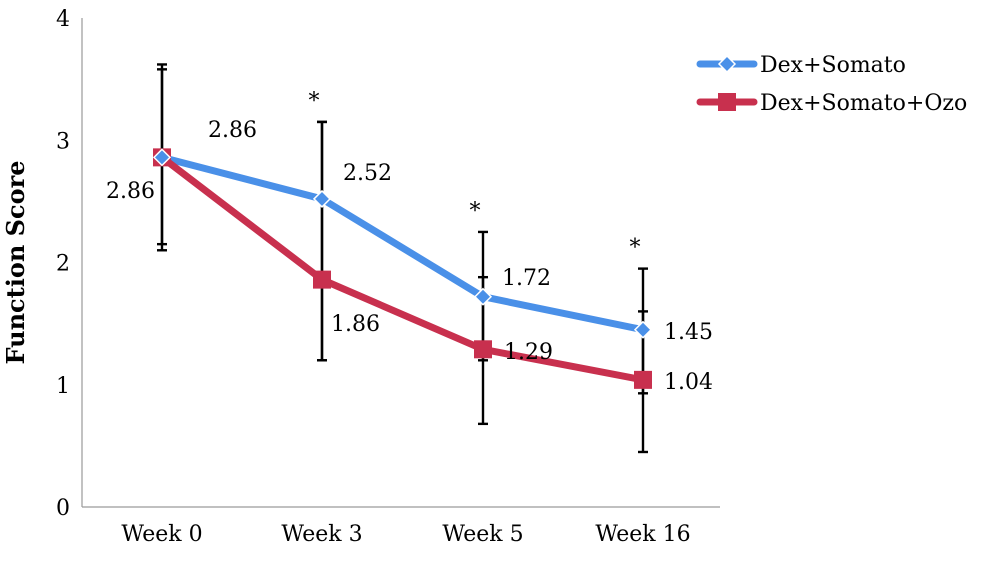 Image resolution: width=1000 pixels, height=565 pixels. Describe the element at coordinates (528, 352) in the screenshot. I see `data-label: 1.29` at that location.